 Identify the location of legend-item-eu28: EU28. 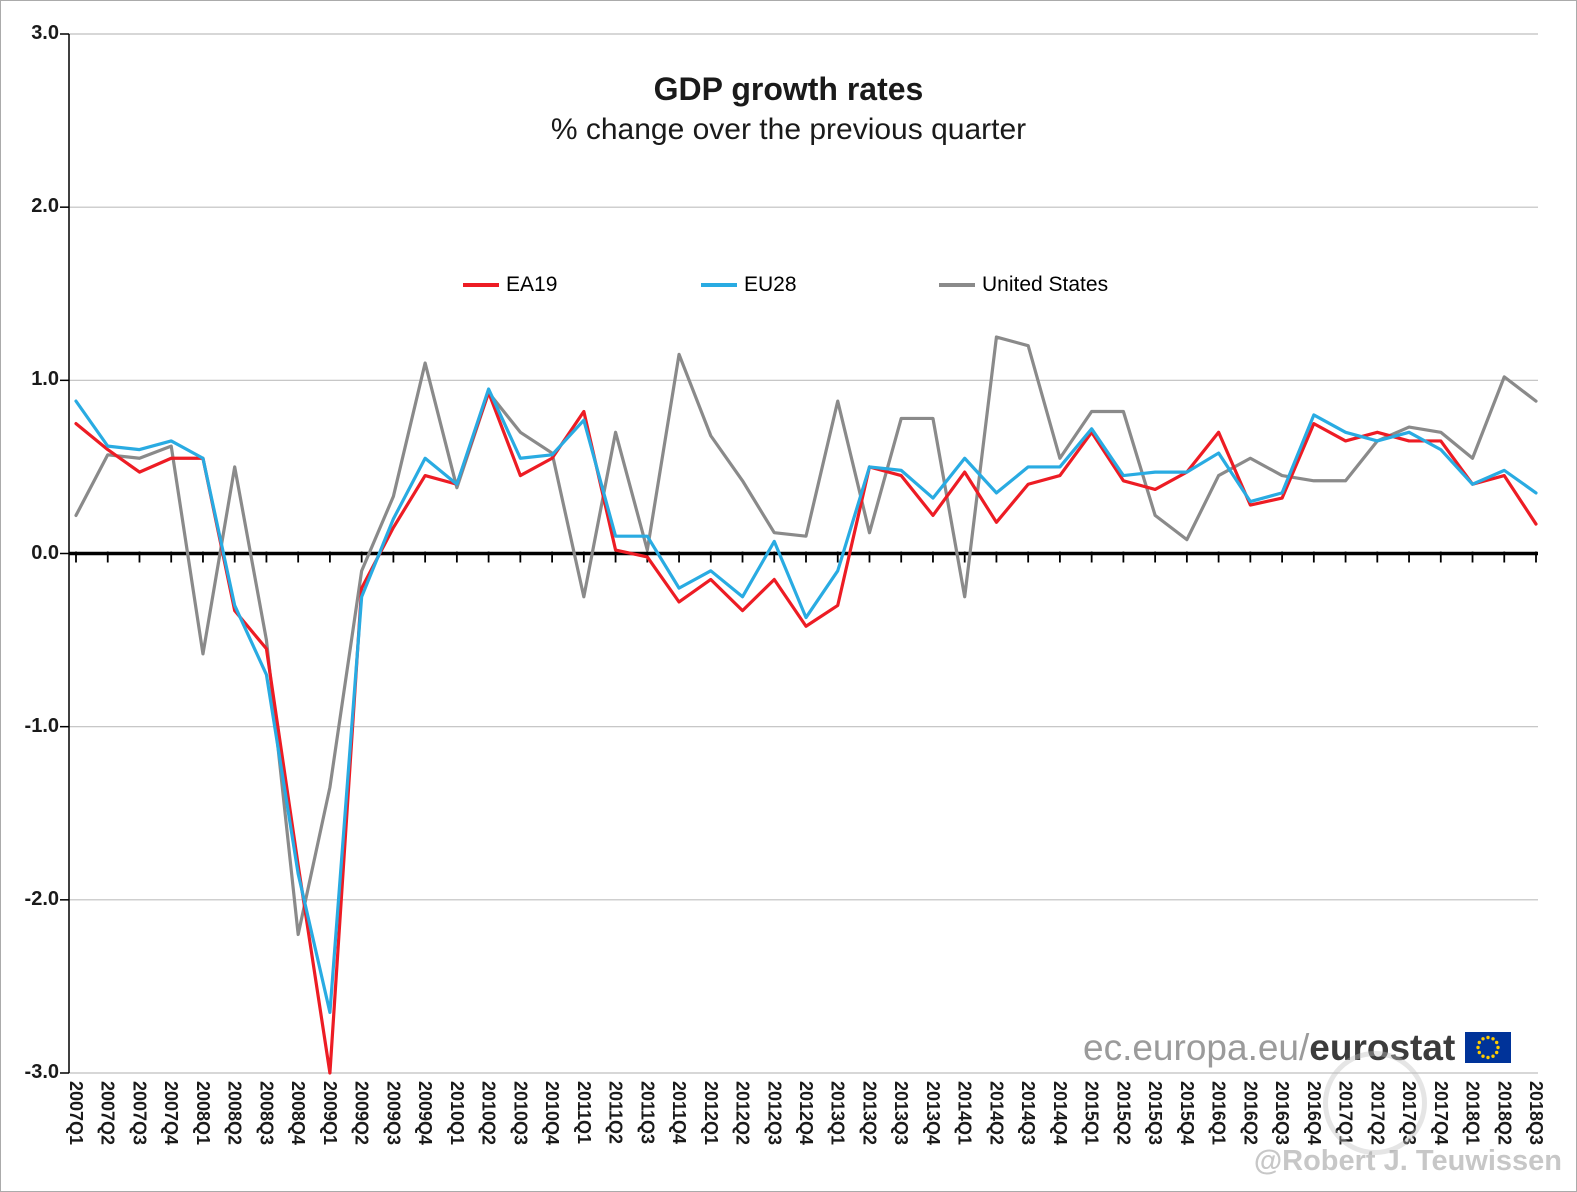
(749, 285).